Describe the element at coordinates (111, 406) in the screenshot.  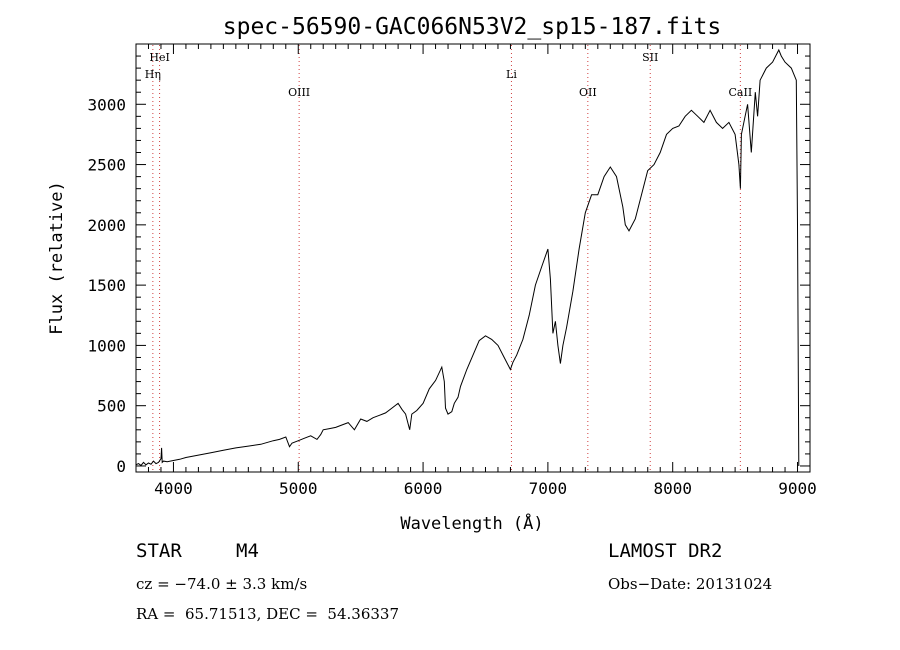
I see `y-tick-label: 500` at that location.